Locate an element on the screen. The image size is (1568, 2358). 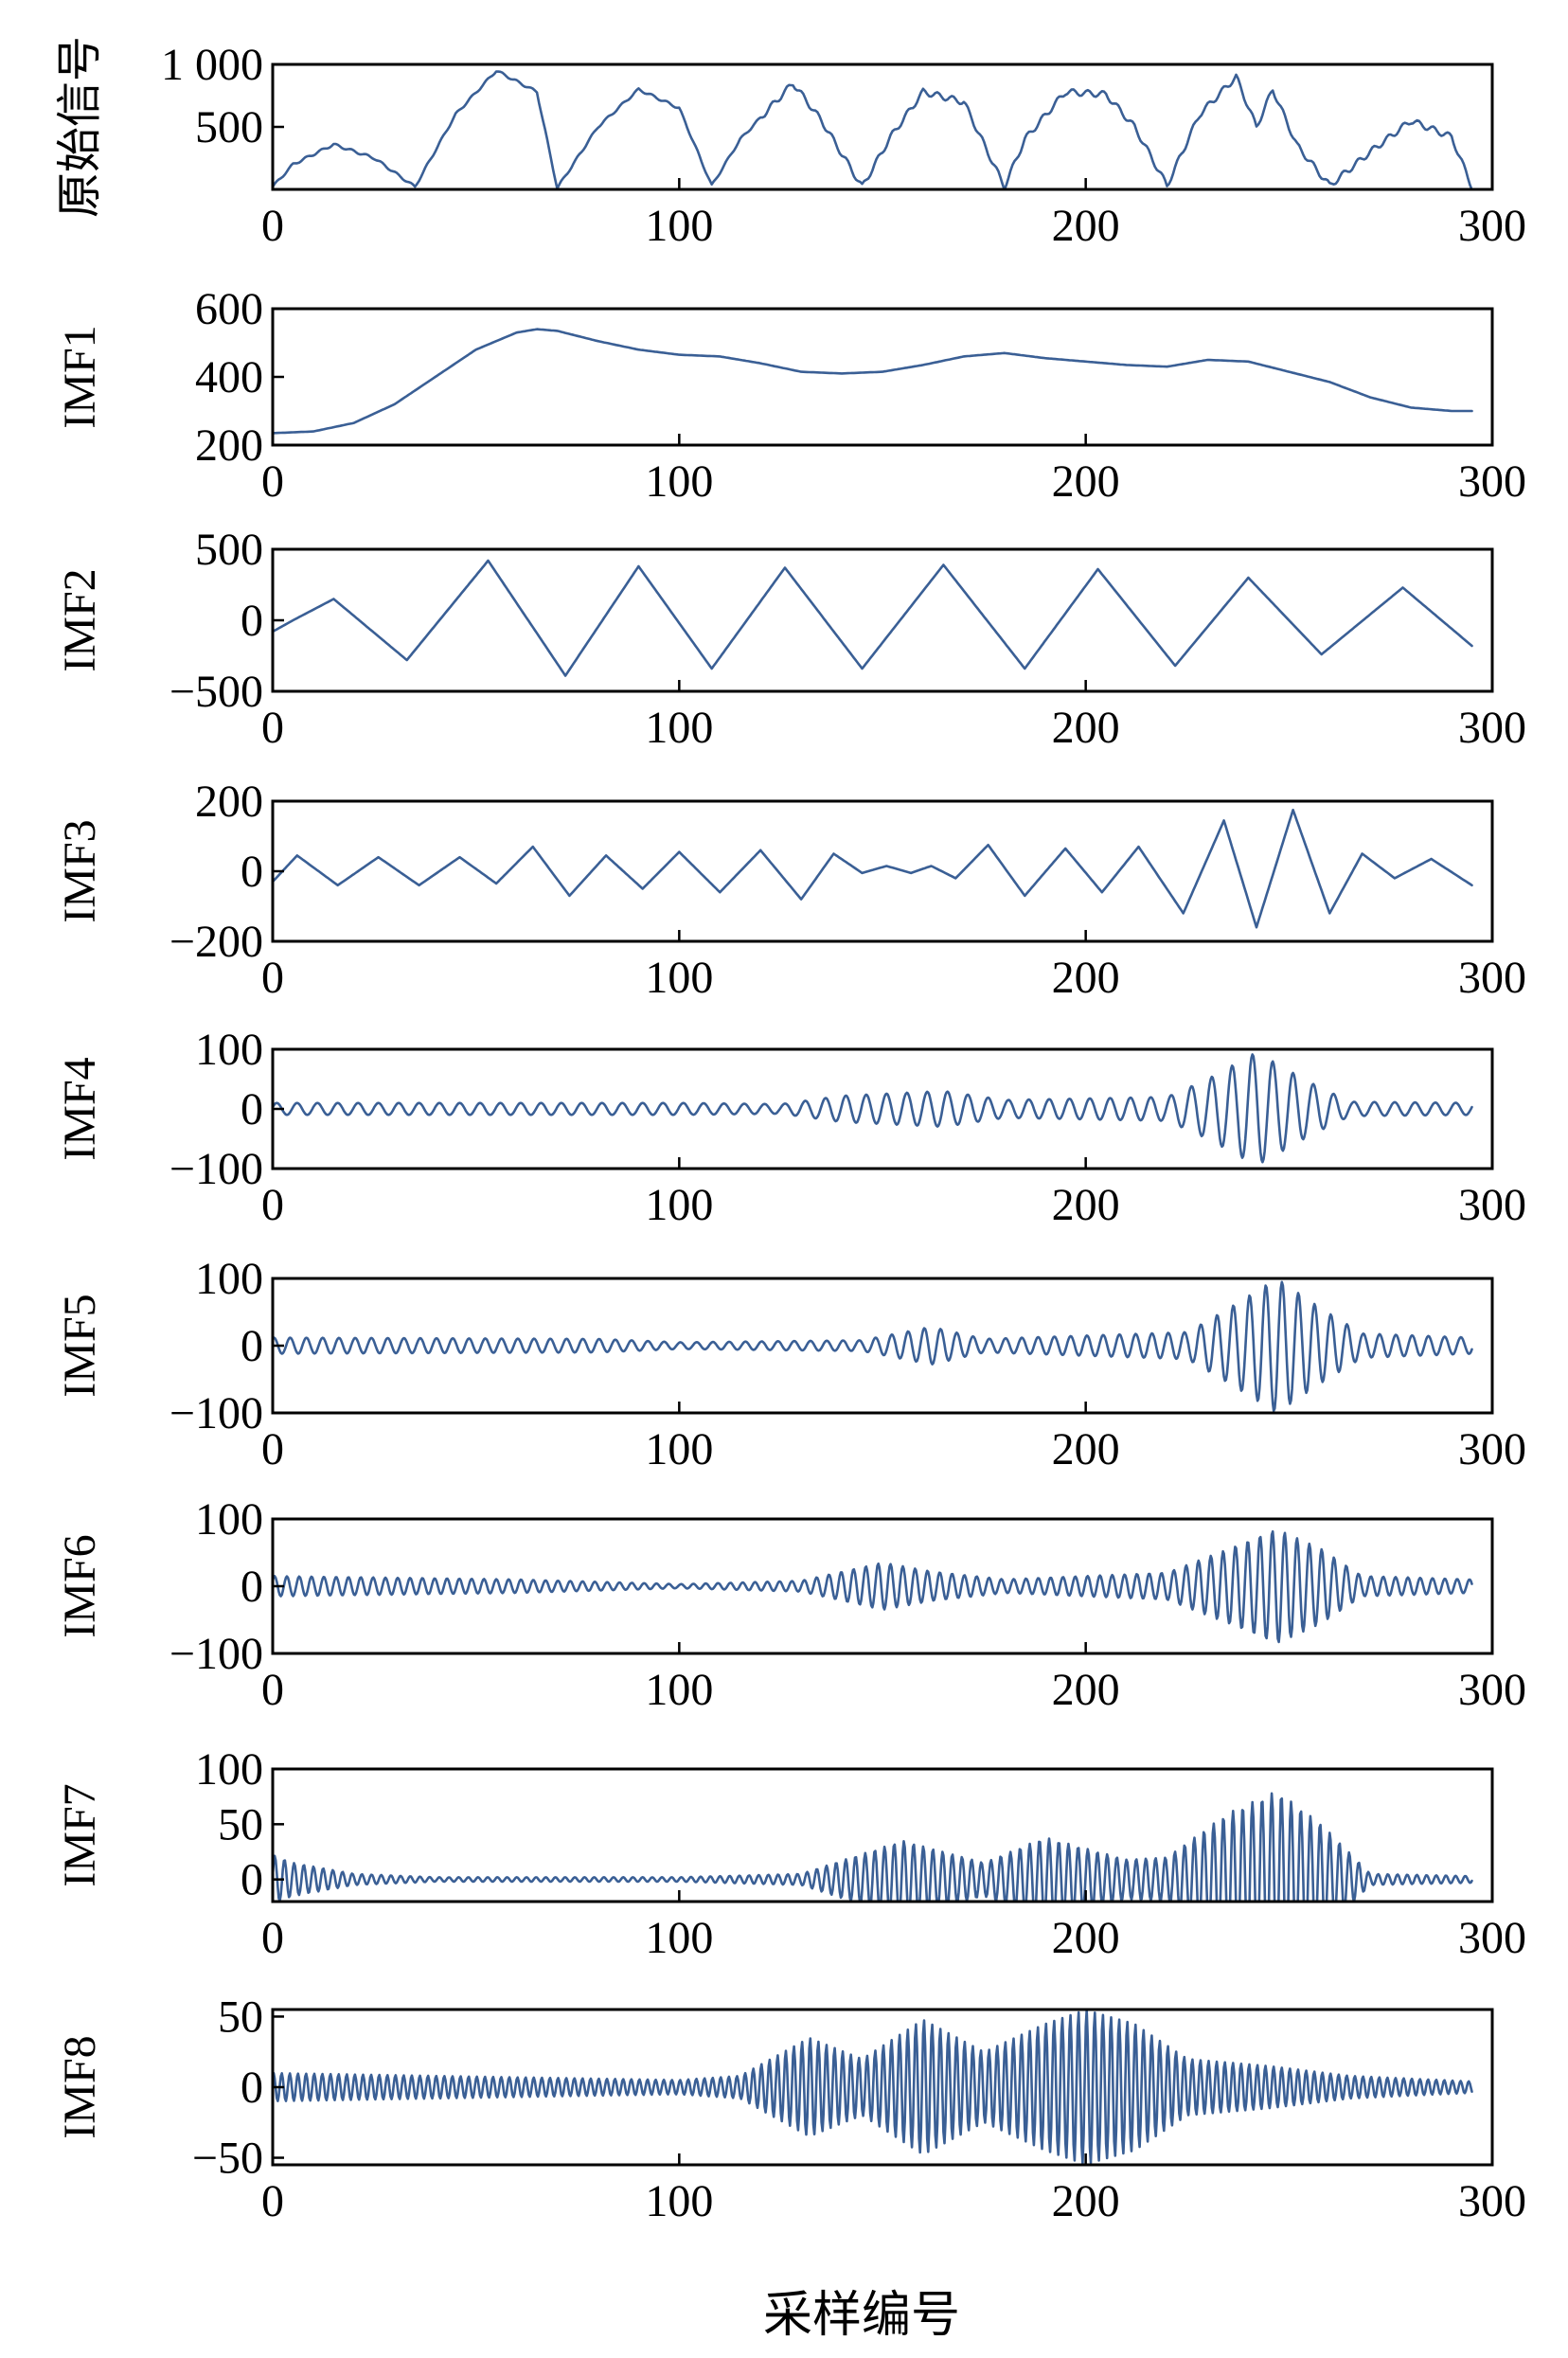
subplot-2: 0 100 200 300 200 400 600 IMF1 is located at coordinates (790, 395).